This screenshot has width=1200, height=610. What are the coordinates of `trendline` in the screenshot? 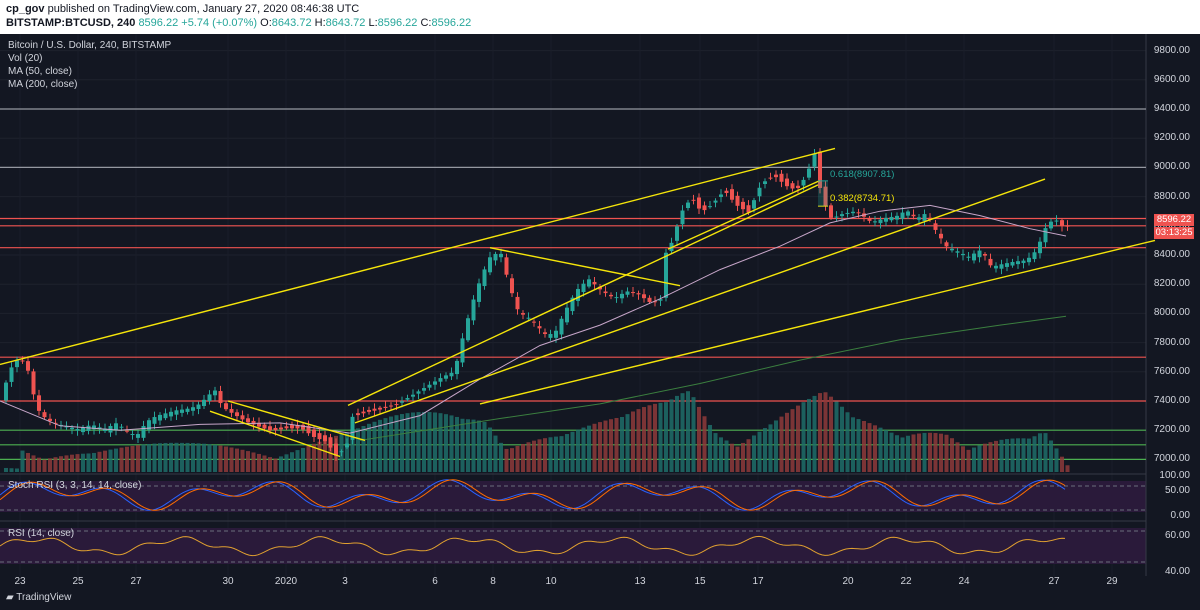 It's located at (583, 295).